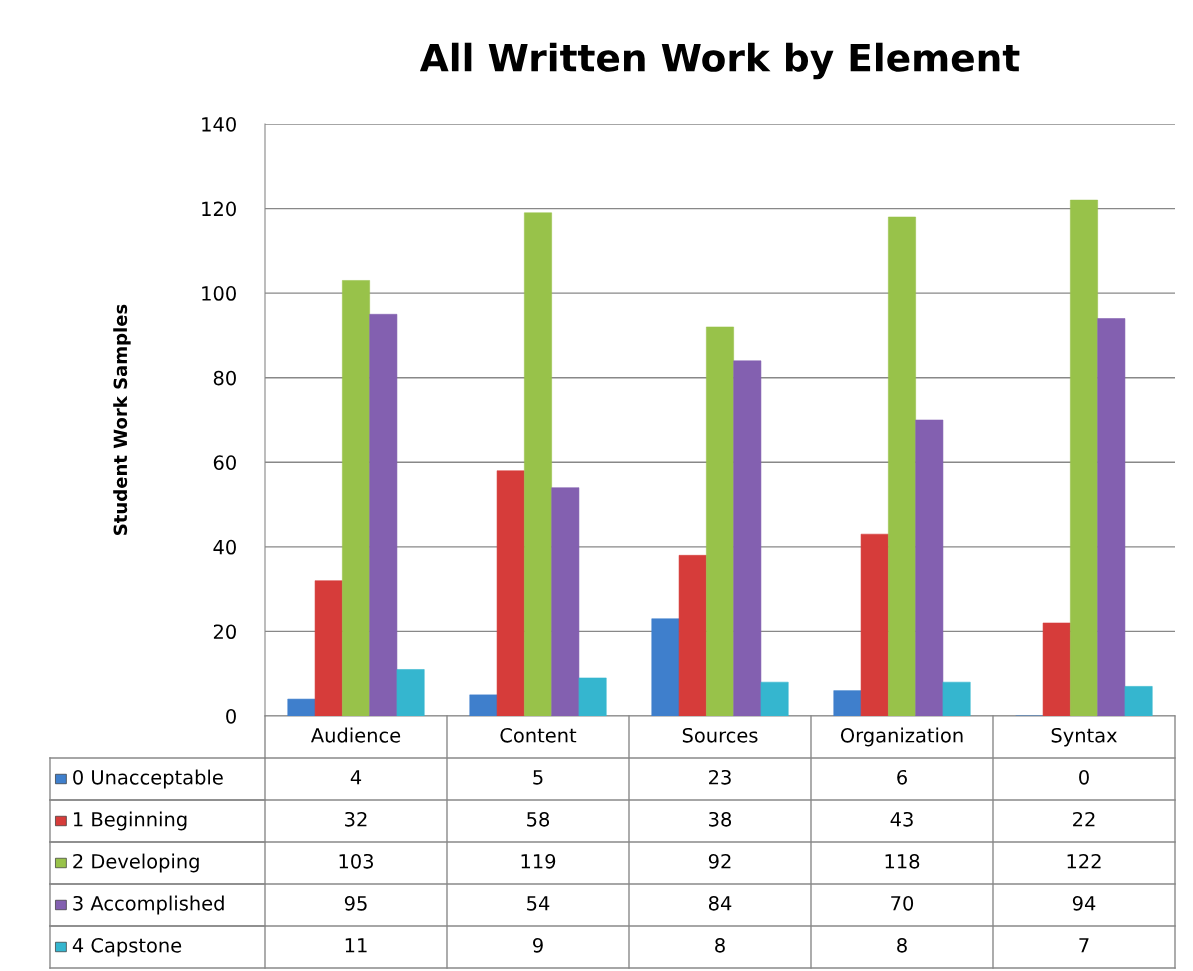 The width and height of the screenshot is (1193, 971). Describe the element at coordinates (224, 462) in the screenshot. I see `y-tick-label: 60` at that location.